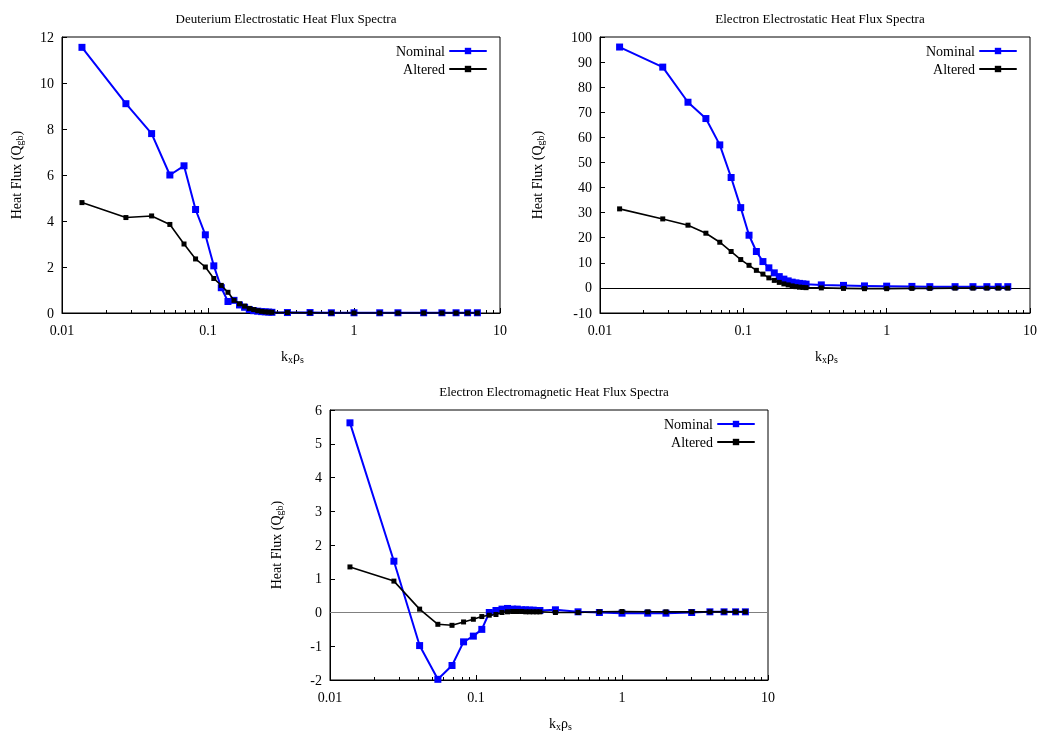 This screenshot has width=1042, height=732. I want to click on chart-title: Deuterium Electrostatic Heat Flux Spectra, so click(286, 18).